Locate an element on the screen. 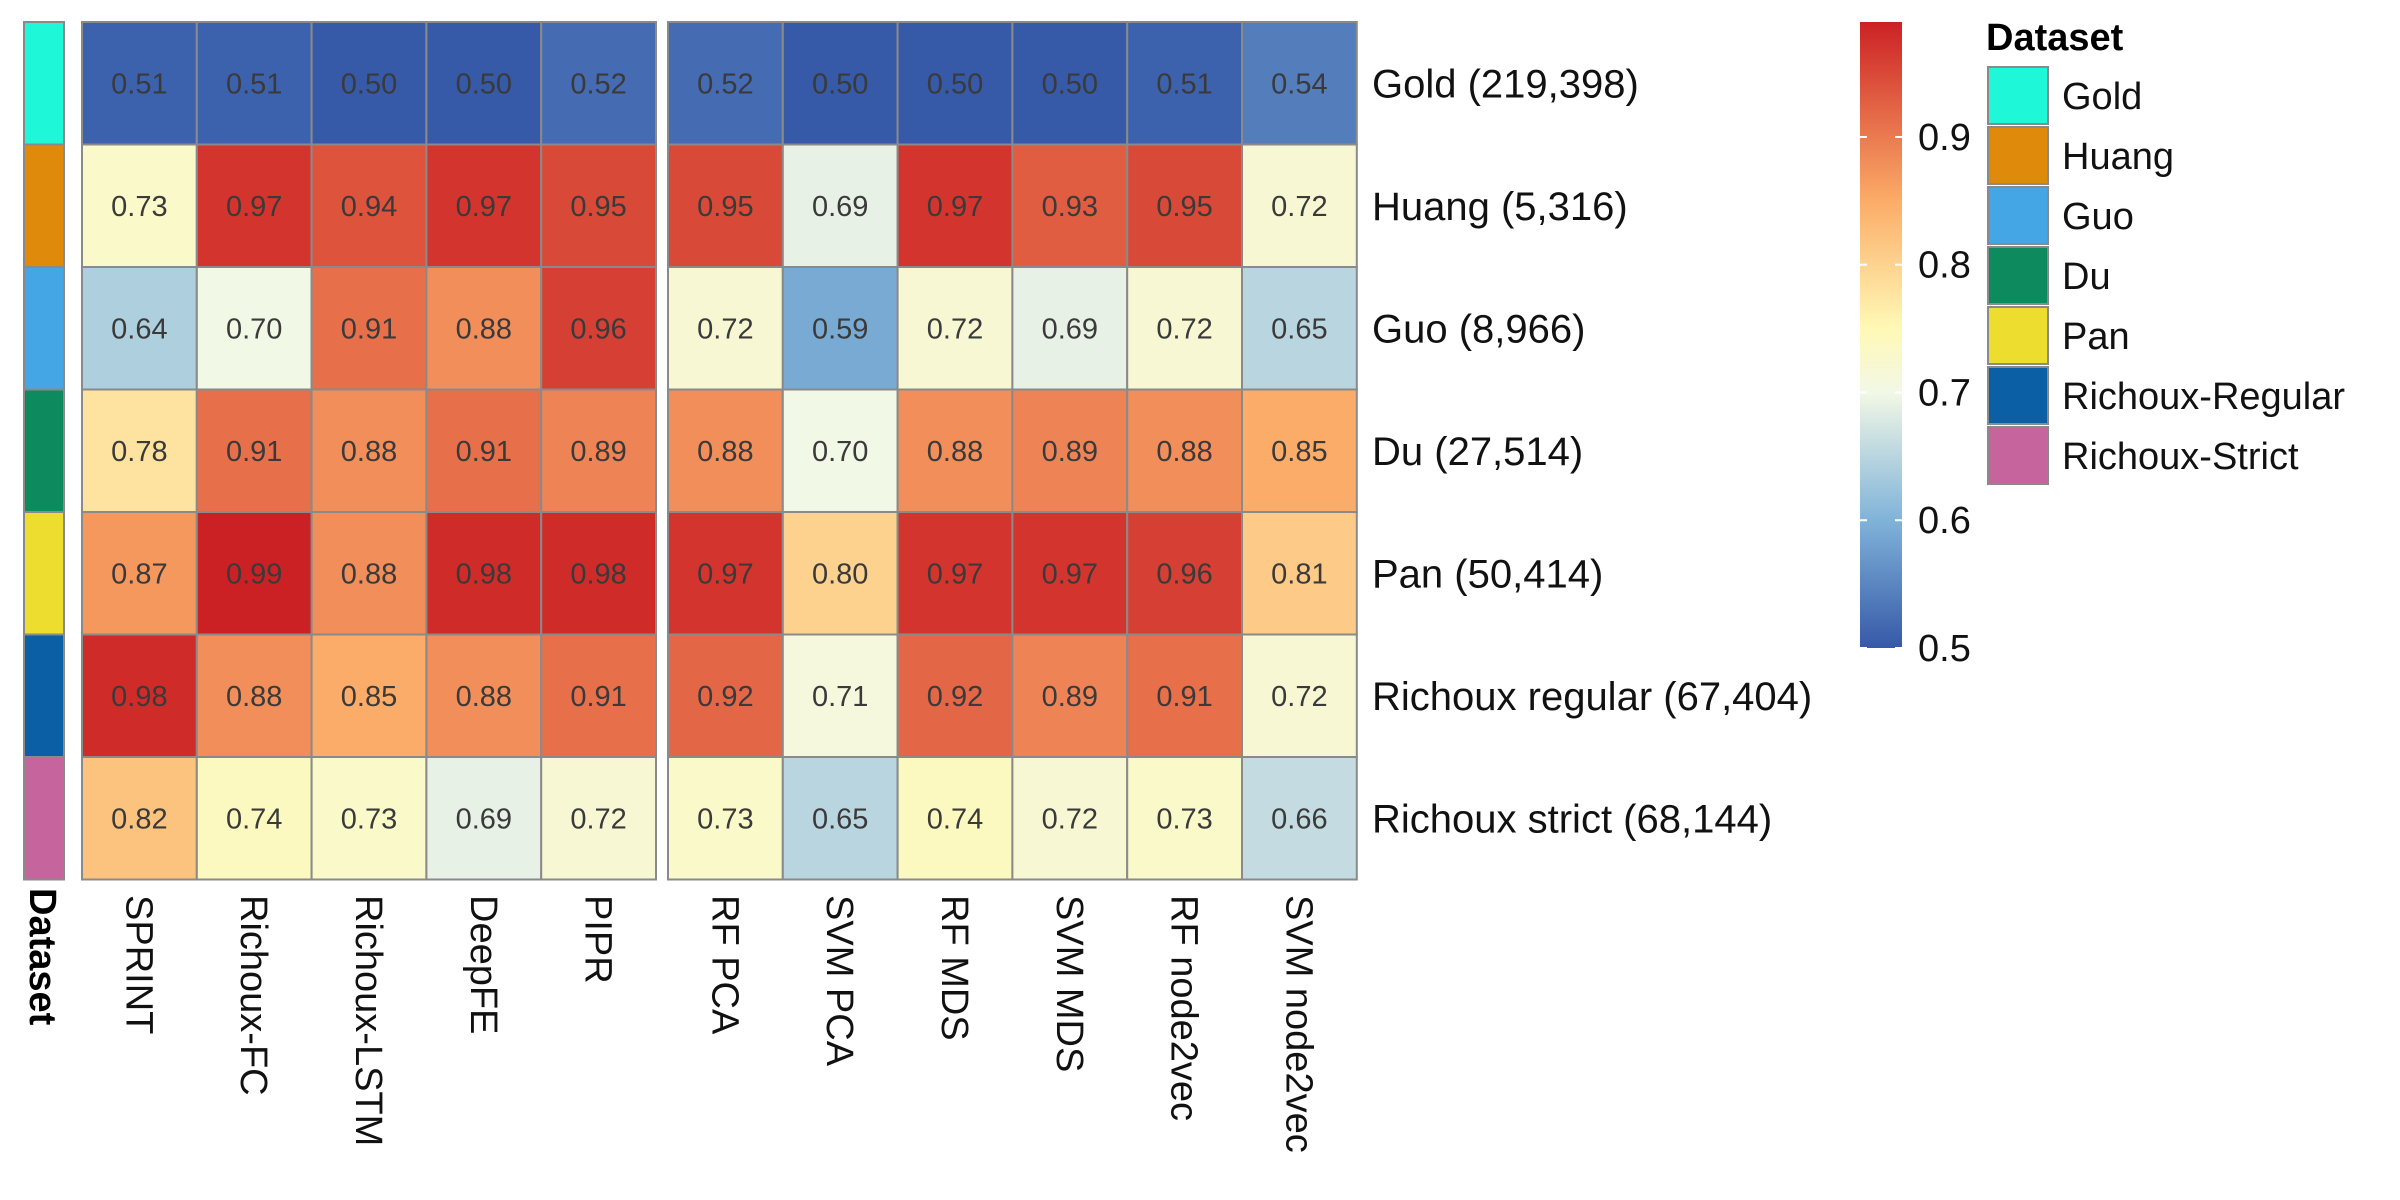  column-label: PIPR is located at coordinates (598, 939).